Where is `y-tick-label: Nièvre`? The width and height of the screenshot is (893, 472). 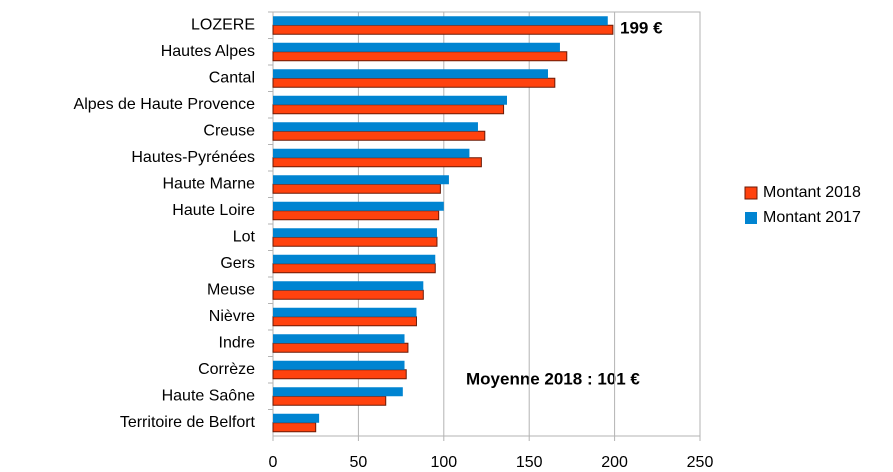
y-tick-label: Nièvre is located at coordinates (232, 316).